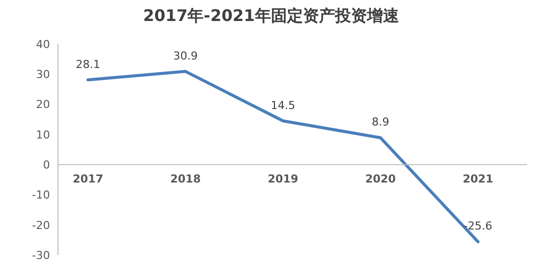 Image resolution: width=542 pixels, height=271 pixels. Describe the element at coordinates (41, 195) in the screenshot. I see `y-tick-label: -10` at that location.